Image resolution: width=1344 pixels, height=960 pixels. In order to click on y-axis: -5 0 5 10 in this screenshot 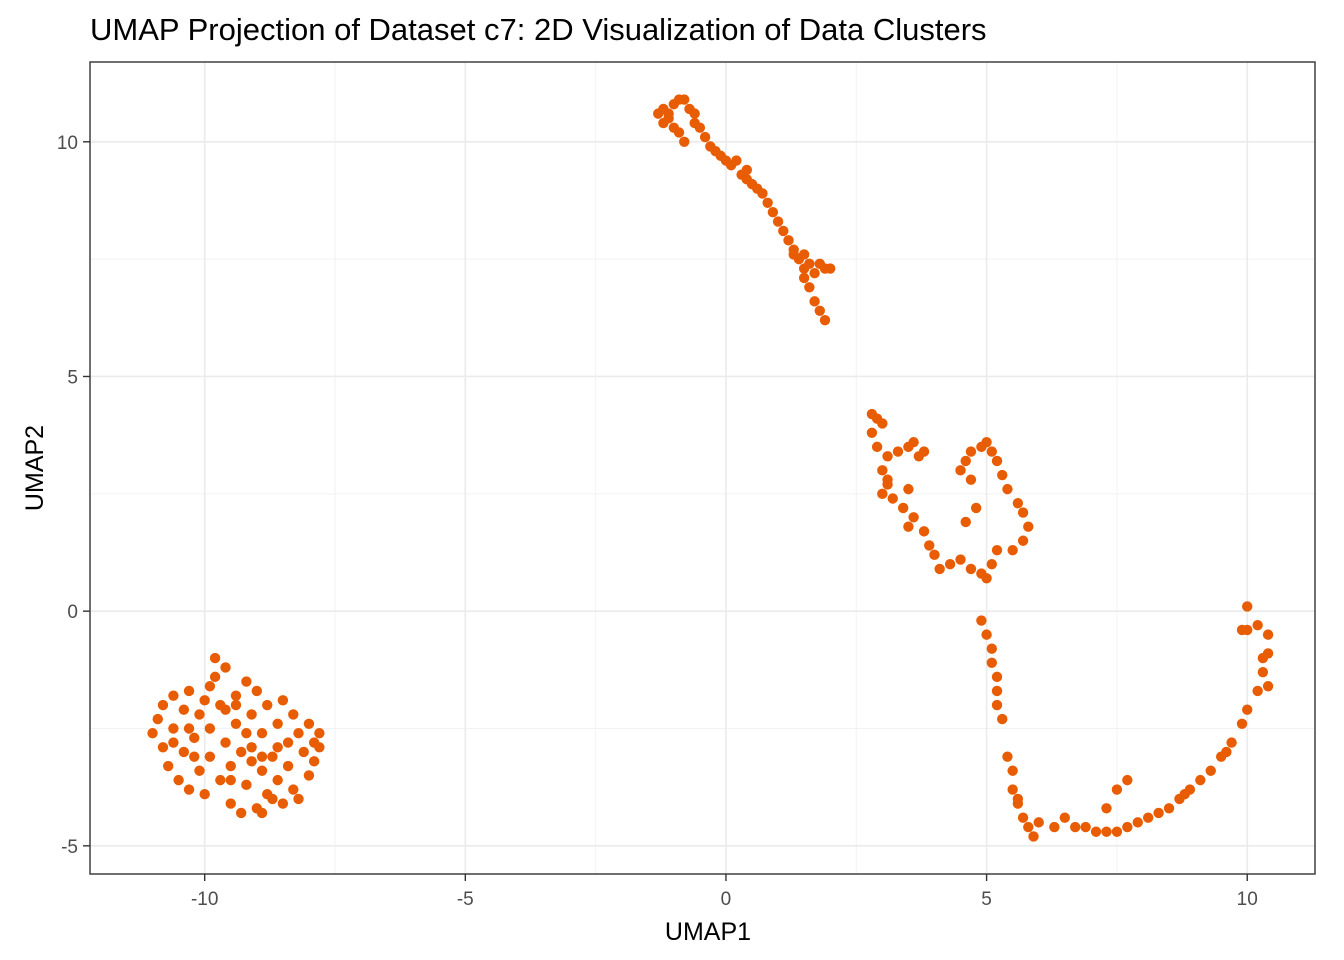, I will do `click(73, 495)`.